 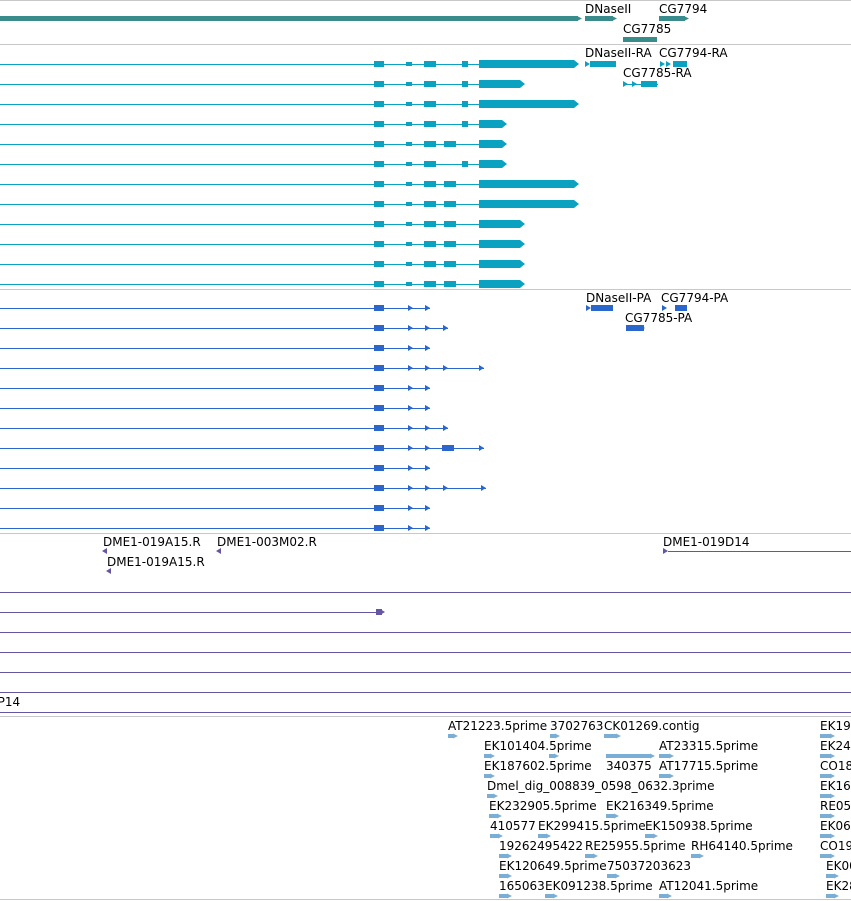 What do you see at coordinates (599, 886) in the screenshot?
I see `est-label: EK091238.5prime` at bounding box center [599, 886].